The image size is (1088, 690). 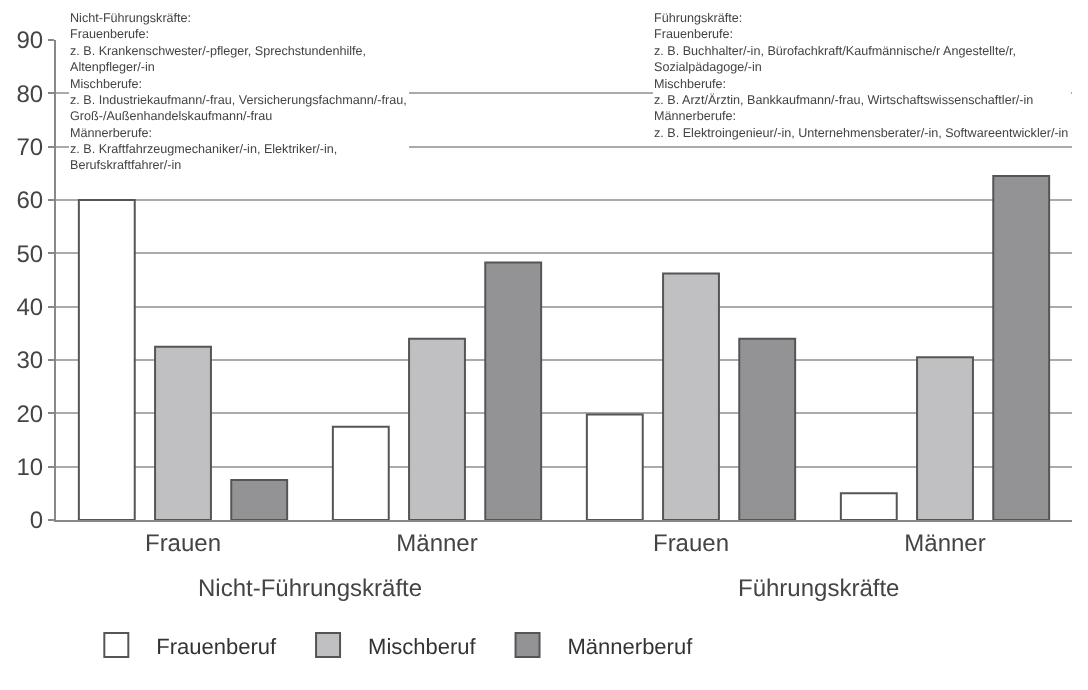 I want to click on legend-label: Mischberuf, so click(x=423, y=647).